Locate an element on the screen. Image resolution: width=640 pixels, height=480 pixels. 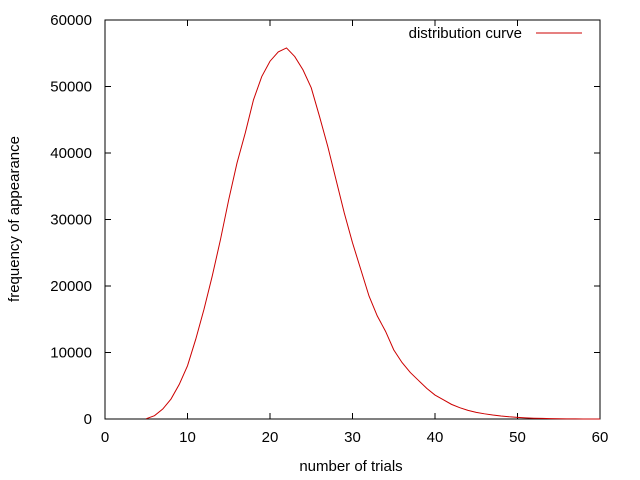
legend: distribution curve is located at coordinates (495, 33).